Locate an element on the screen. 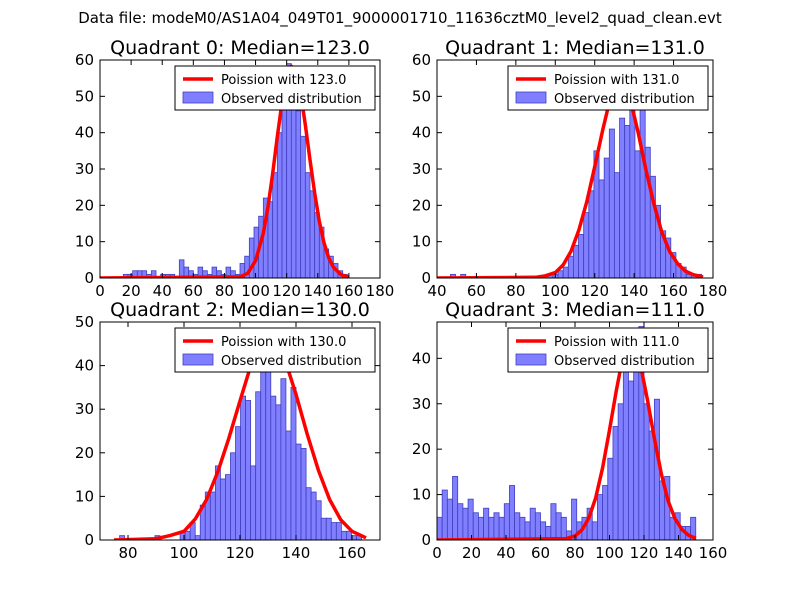 The height and width of the screenshot is (600, 800). legend: Poission with 130.0 Observed distribution is located at coordinates (275, 350).